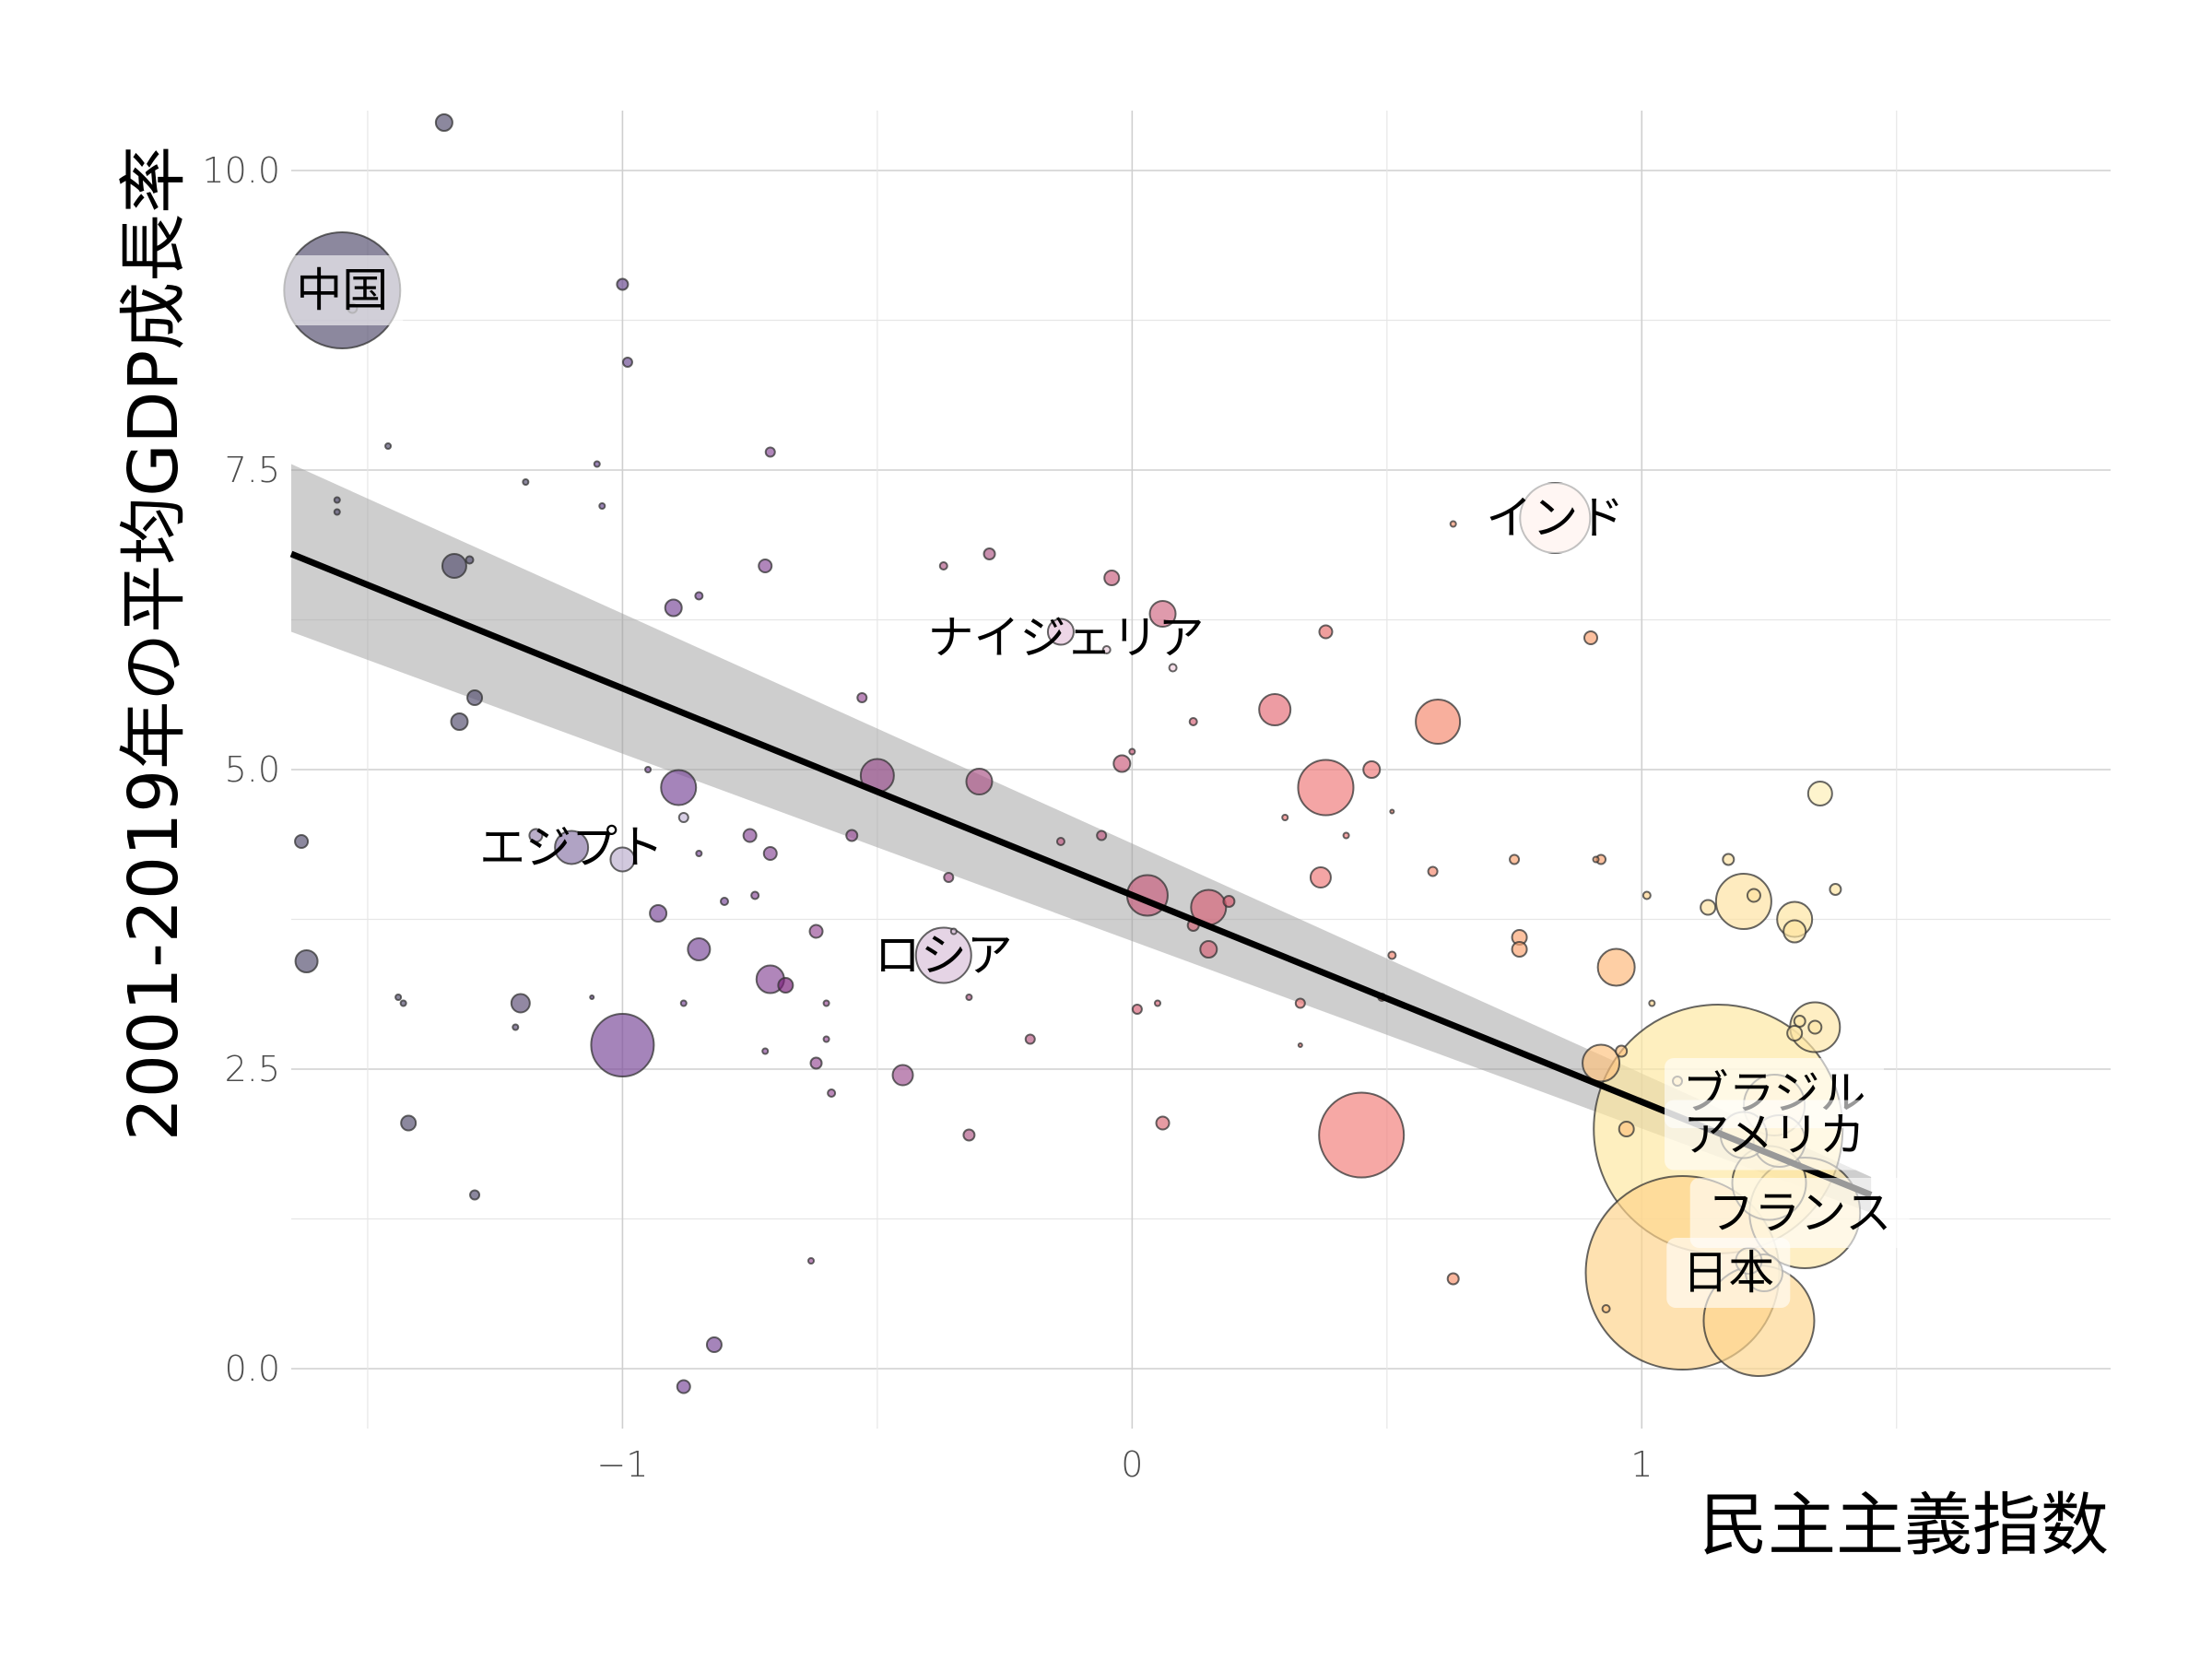  I want to click on x-tick-label: −1, so click(622, 1464).